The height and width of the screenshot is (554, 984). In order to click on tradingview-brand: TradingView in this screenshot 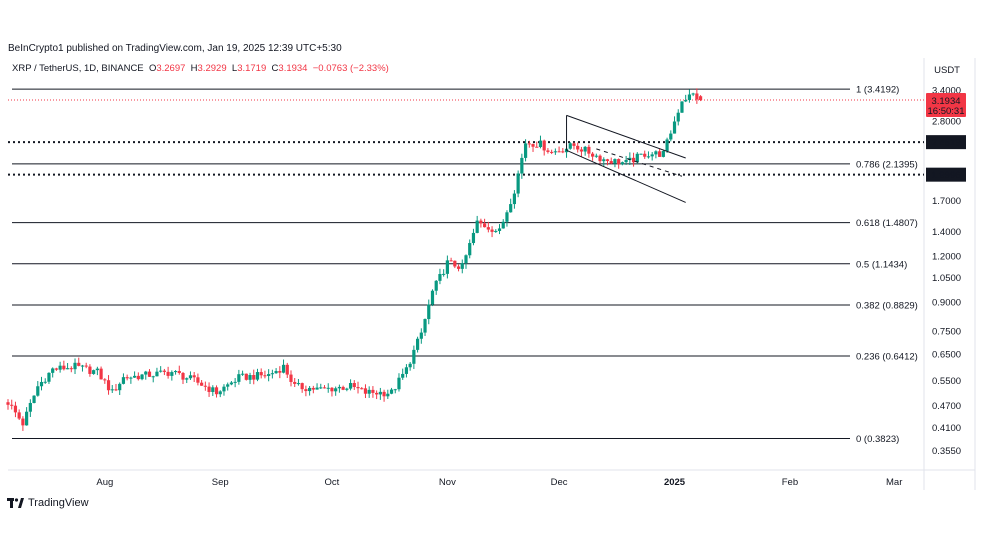, I will do `click(48, 503)`.